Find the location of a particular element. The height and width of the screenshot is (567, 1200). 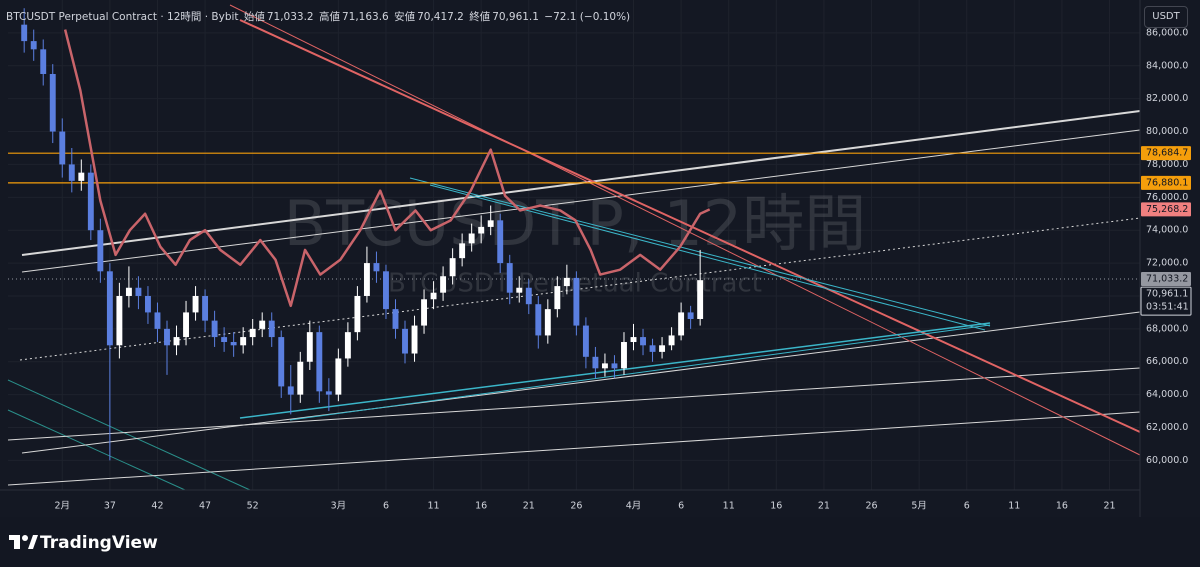

y-tick-label: 60,000.0 is located at coordinates (1167, 460).